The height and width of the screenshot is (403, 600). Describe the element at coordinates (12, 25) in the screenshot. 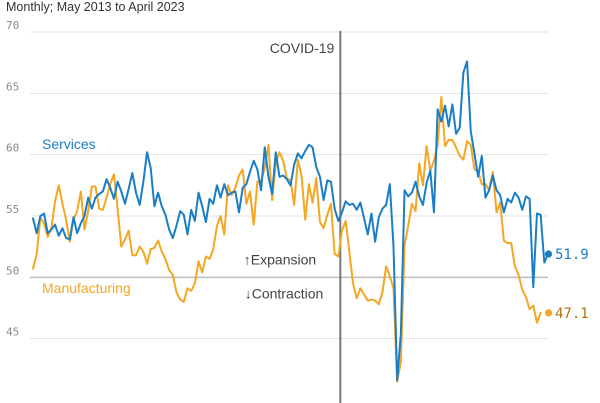

I see `y-tick-label-70: 70` at that location.